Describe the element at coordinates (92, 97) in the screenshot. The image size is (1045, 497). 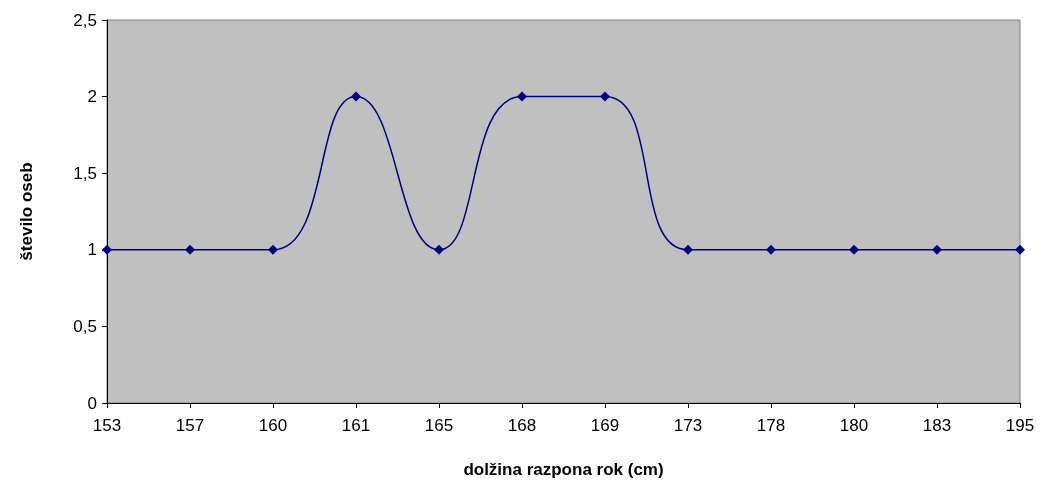
I see `y-tick-label: 2` at that location.